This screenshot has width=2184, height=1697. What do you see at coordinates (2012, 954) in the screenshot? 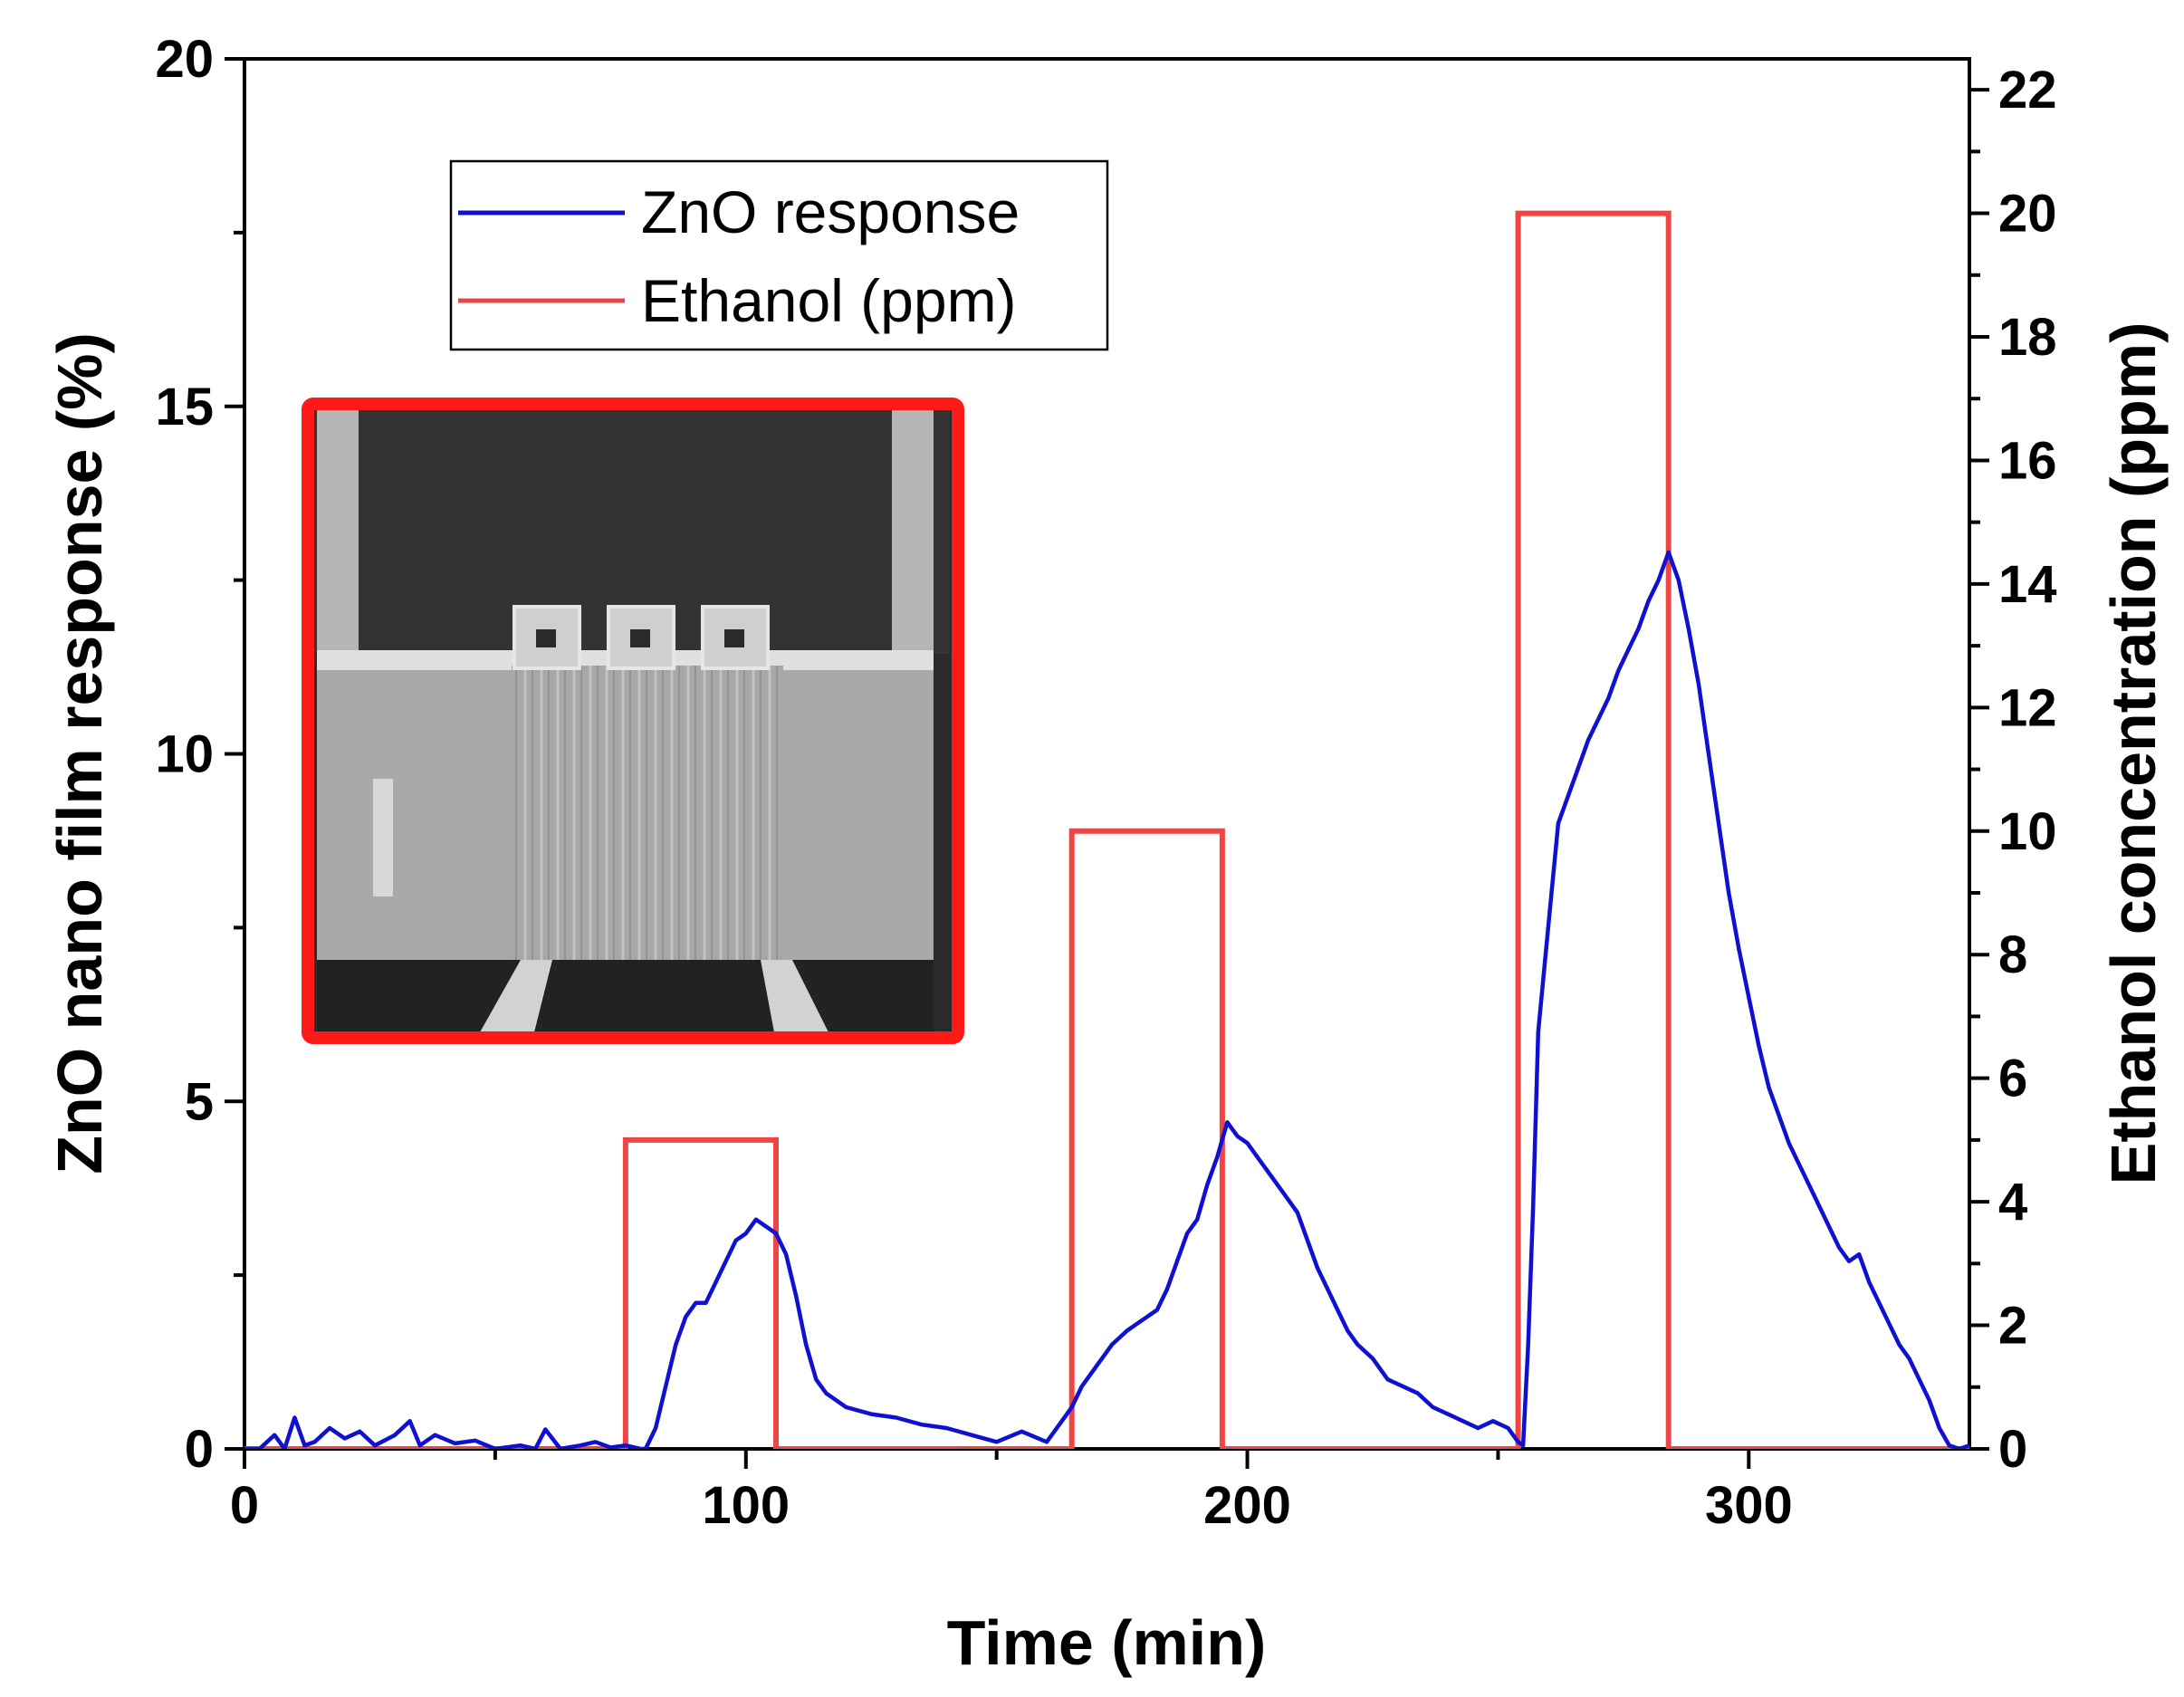
I see `y2-tick-label: 8` at bounding box center [2012, 954].